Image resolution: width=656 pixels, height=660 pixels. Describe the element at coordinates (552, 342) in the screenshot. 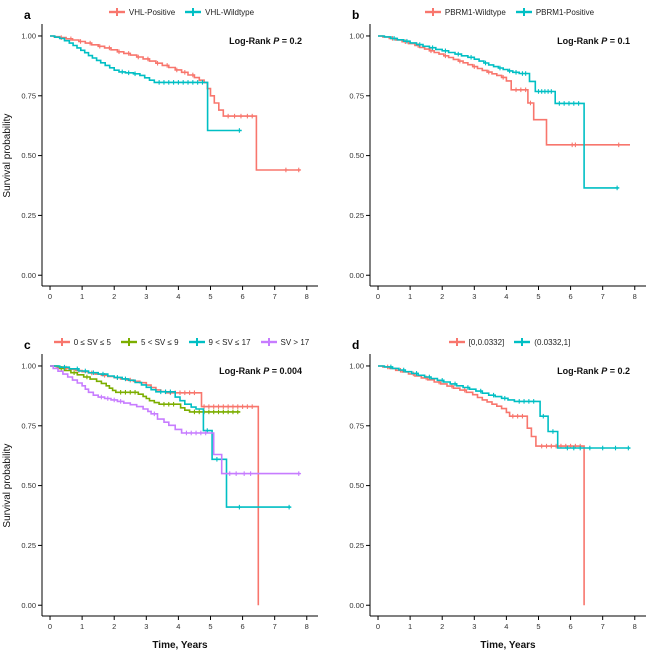

I see `legend-label: (0.0332,1]` at that location.